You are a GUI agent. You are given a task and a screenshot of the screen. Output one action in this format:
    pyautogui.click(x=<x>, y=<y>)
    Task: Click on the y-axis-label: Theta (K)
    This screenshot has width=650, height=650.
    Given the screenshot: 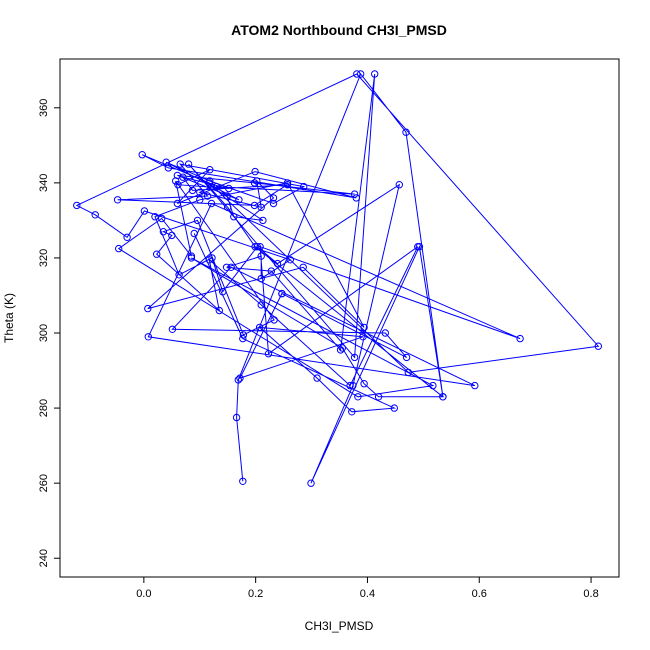 What is the action you would take?
    pyautogui.click(x=9, y=318)
    